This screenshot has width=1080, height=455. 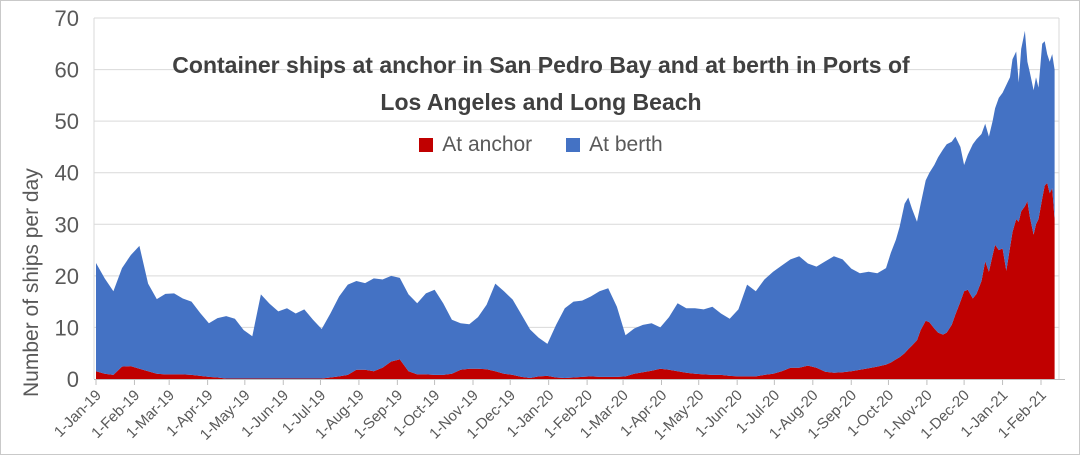 What do you see at coordinates (540, 145) in the screenshot?
I see `legend: At anchor At berth` at bounding box center [540, 145].